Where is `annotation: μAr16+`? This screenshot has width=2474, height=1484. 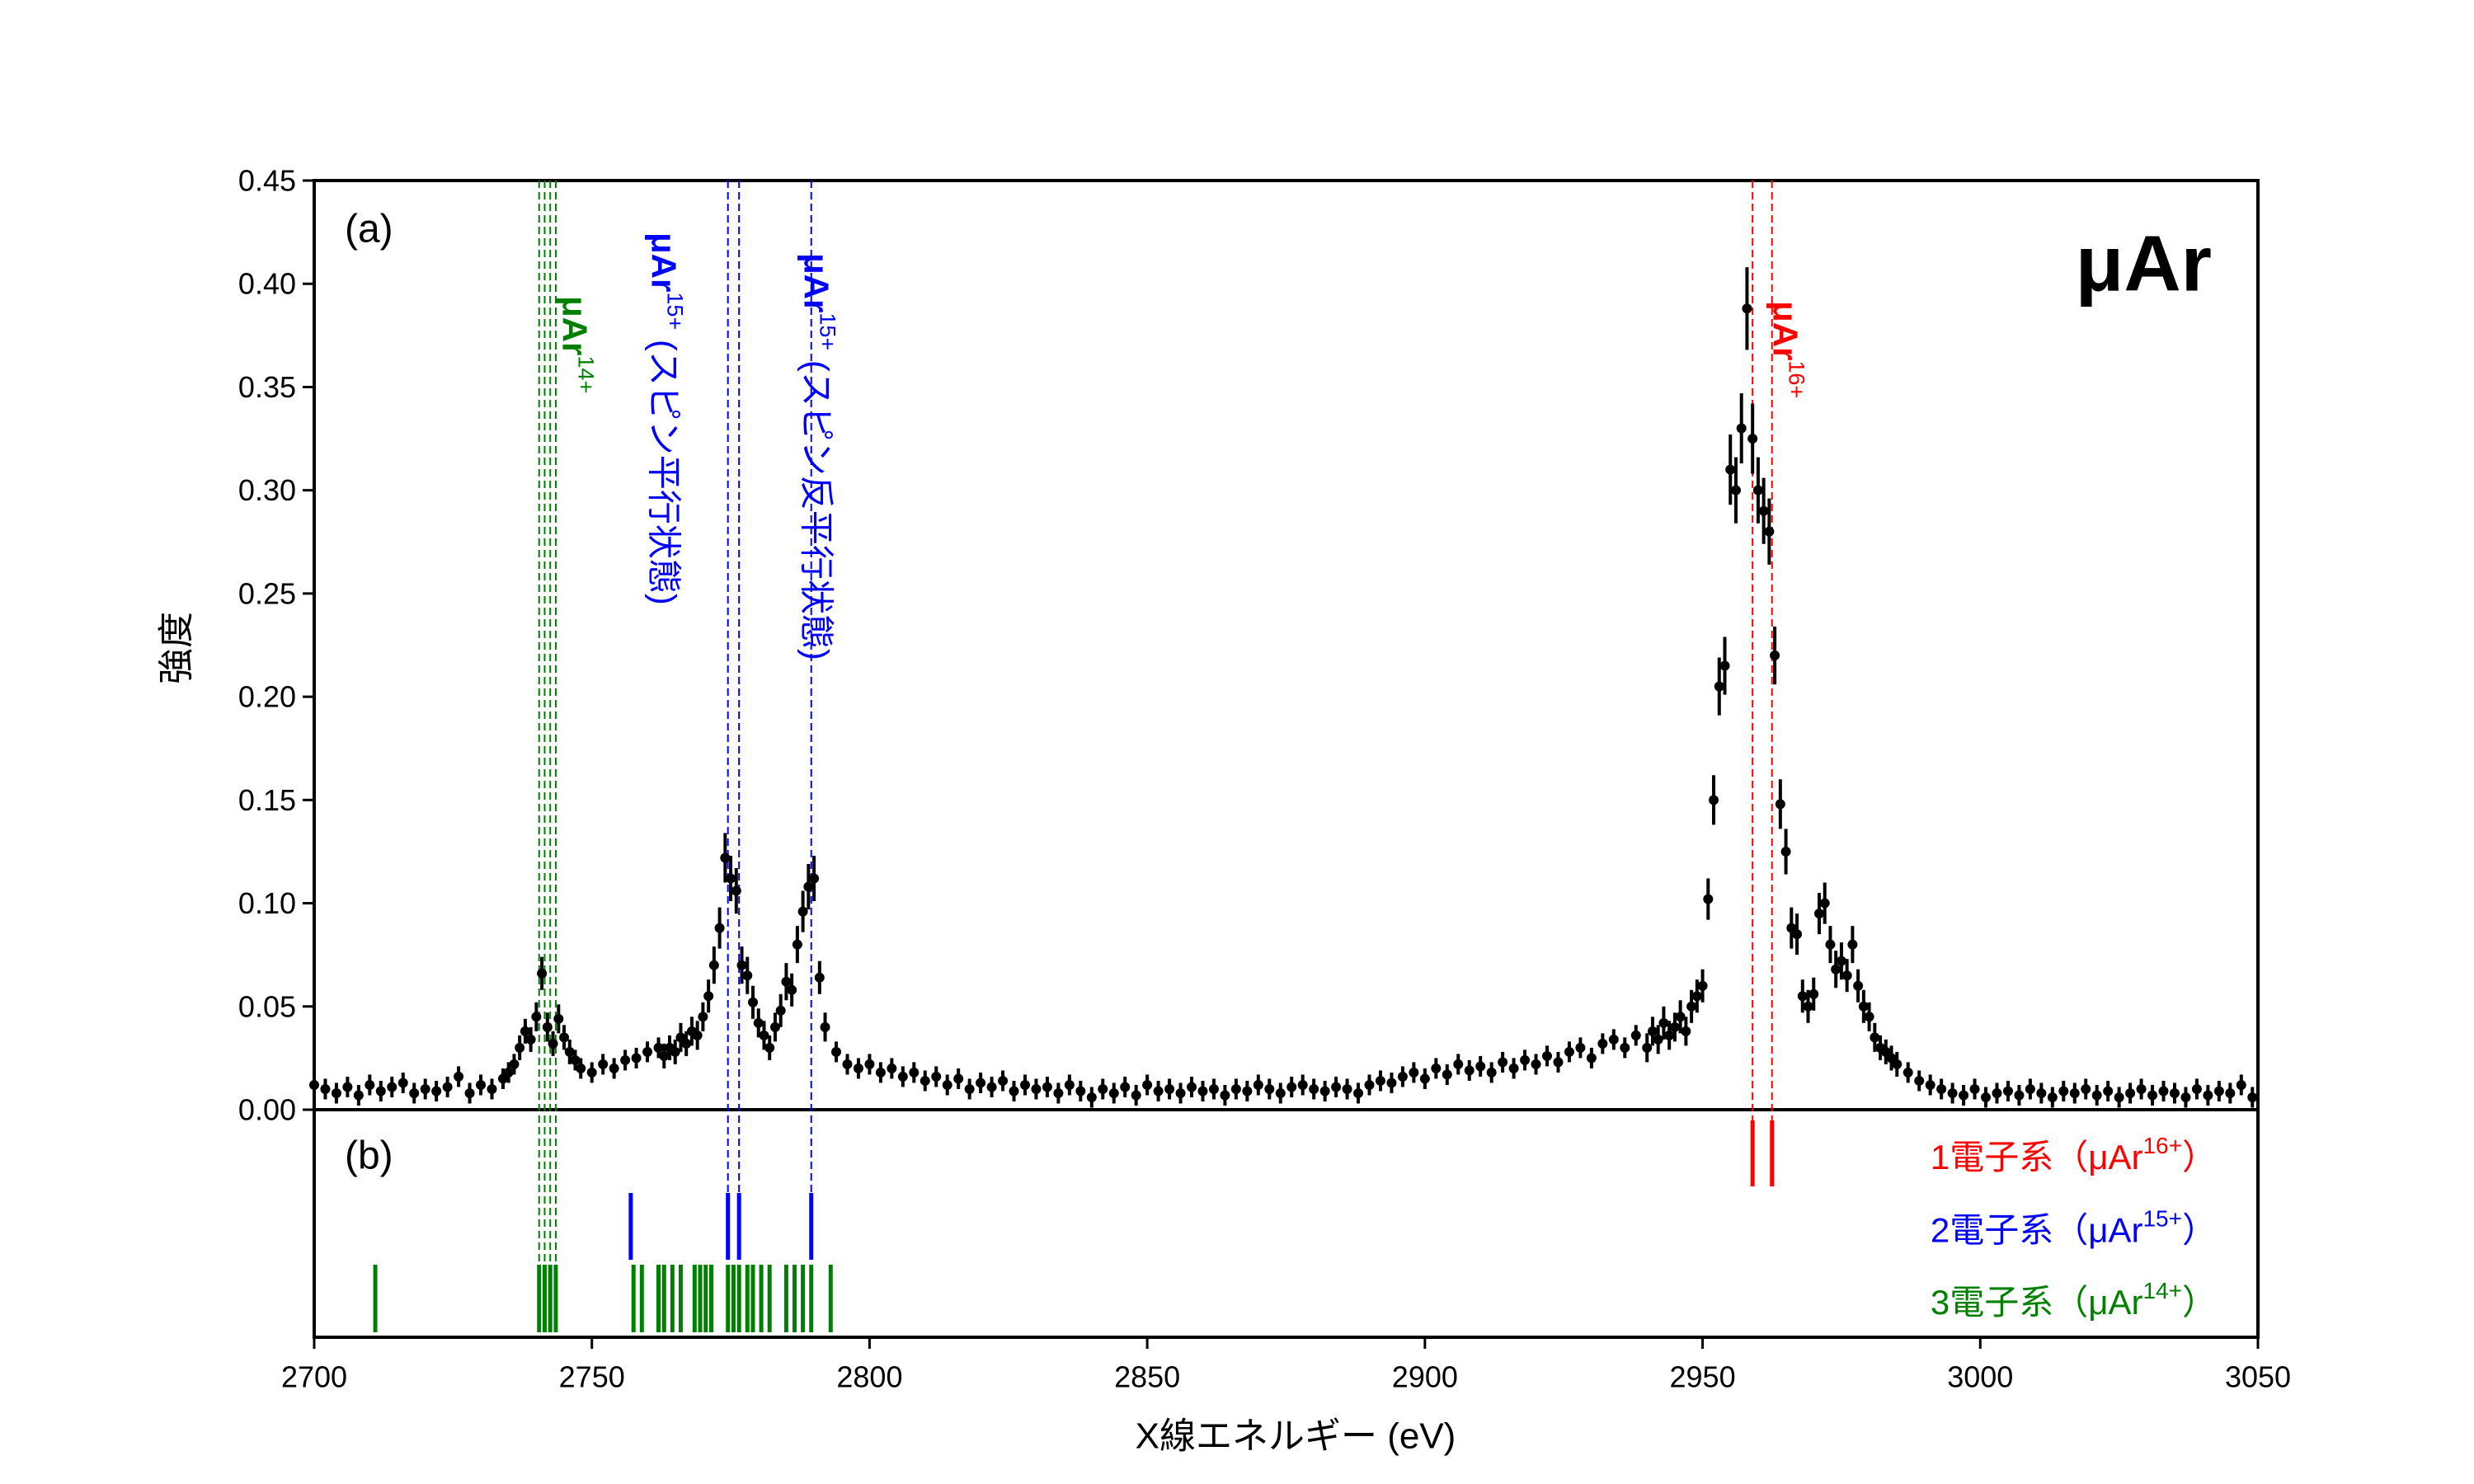 annotation: μAr16+ is located at coordinates (1787, 349).